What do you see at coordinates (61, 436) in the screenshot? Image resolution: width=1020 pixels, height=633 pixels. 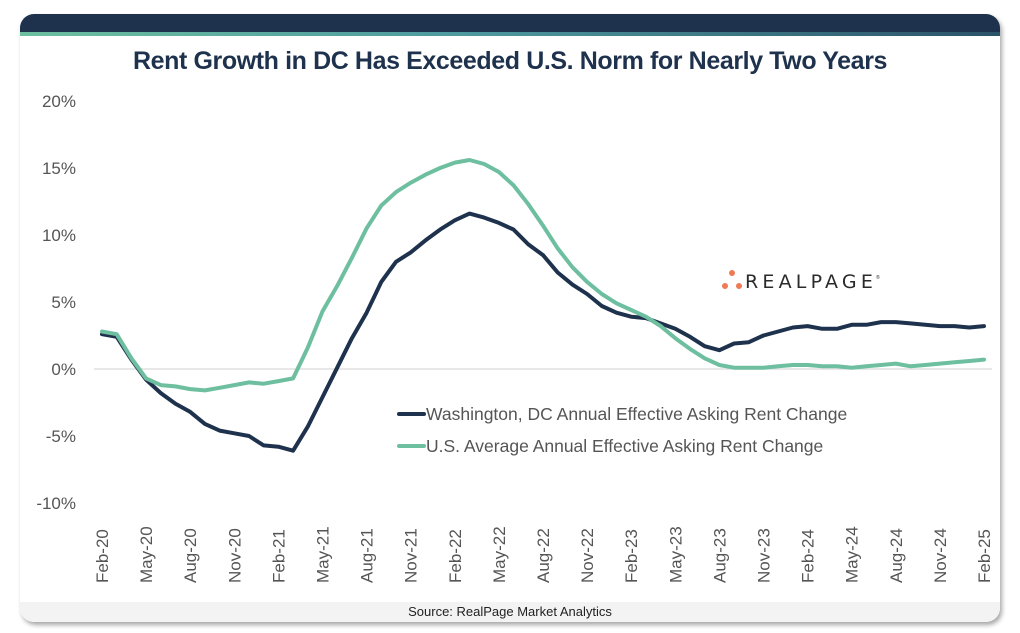 I see `y-tick-label: -5%` at bounding box center [61, 436].